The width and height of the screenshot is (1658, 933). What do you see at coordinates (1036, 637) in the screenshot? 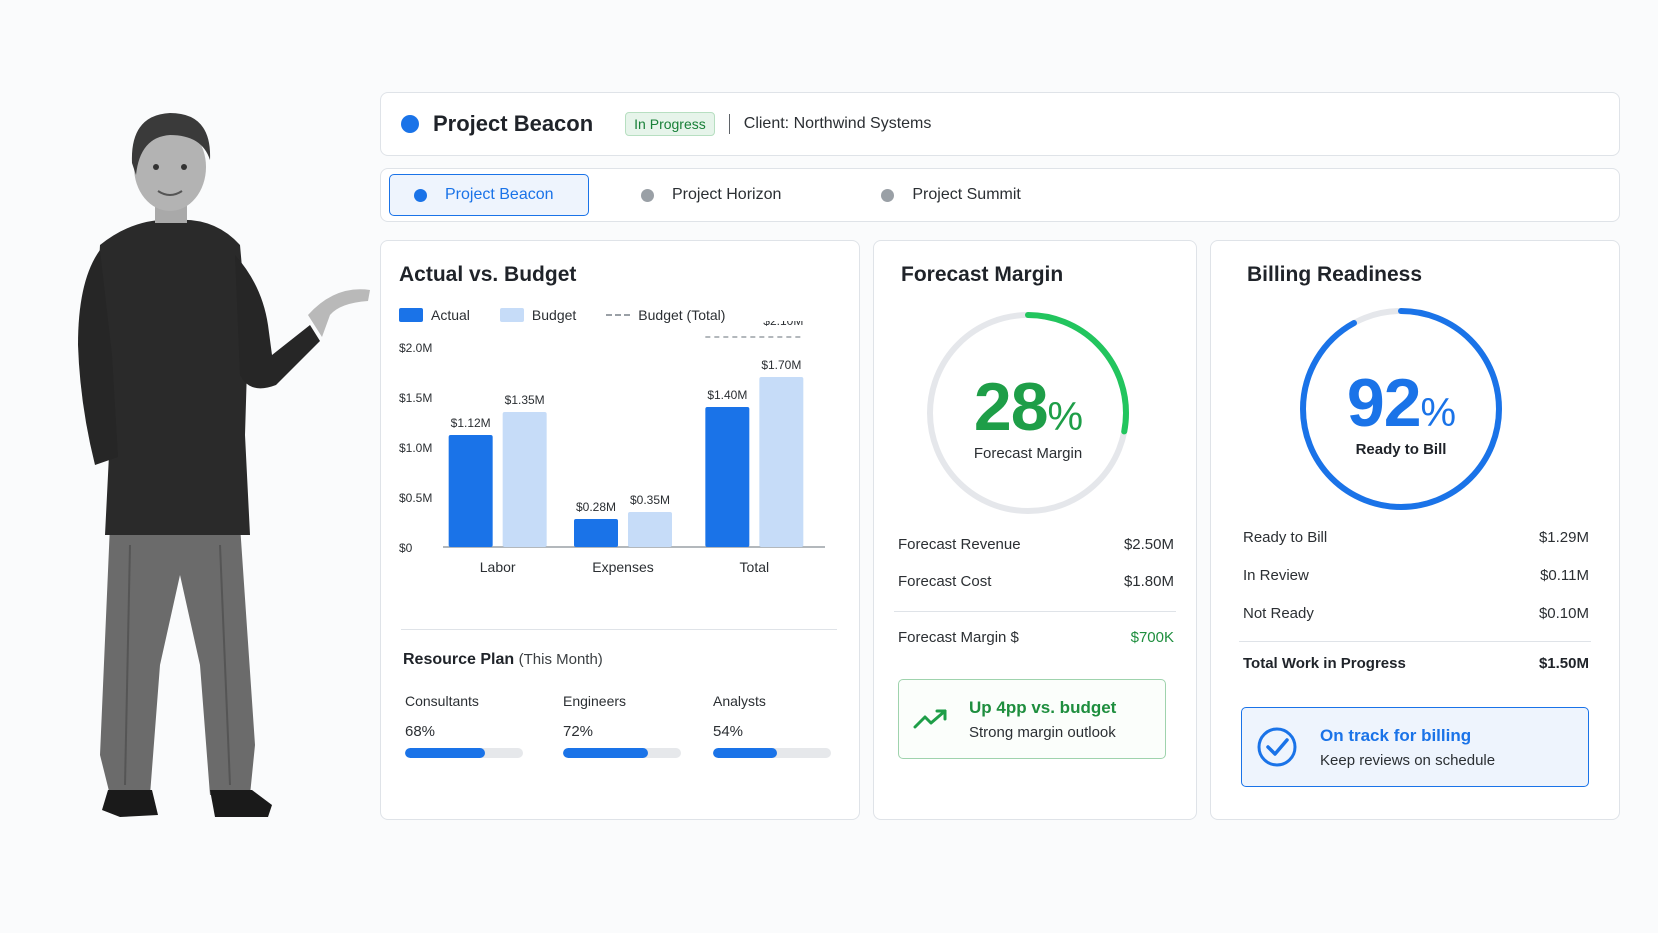
I see `metric-total-row: Forecast Margin $ $700K` at bounding box center [1036, 637].